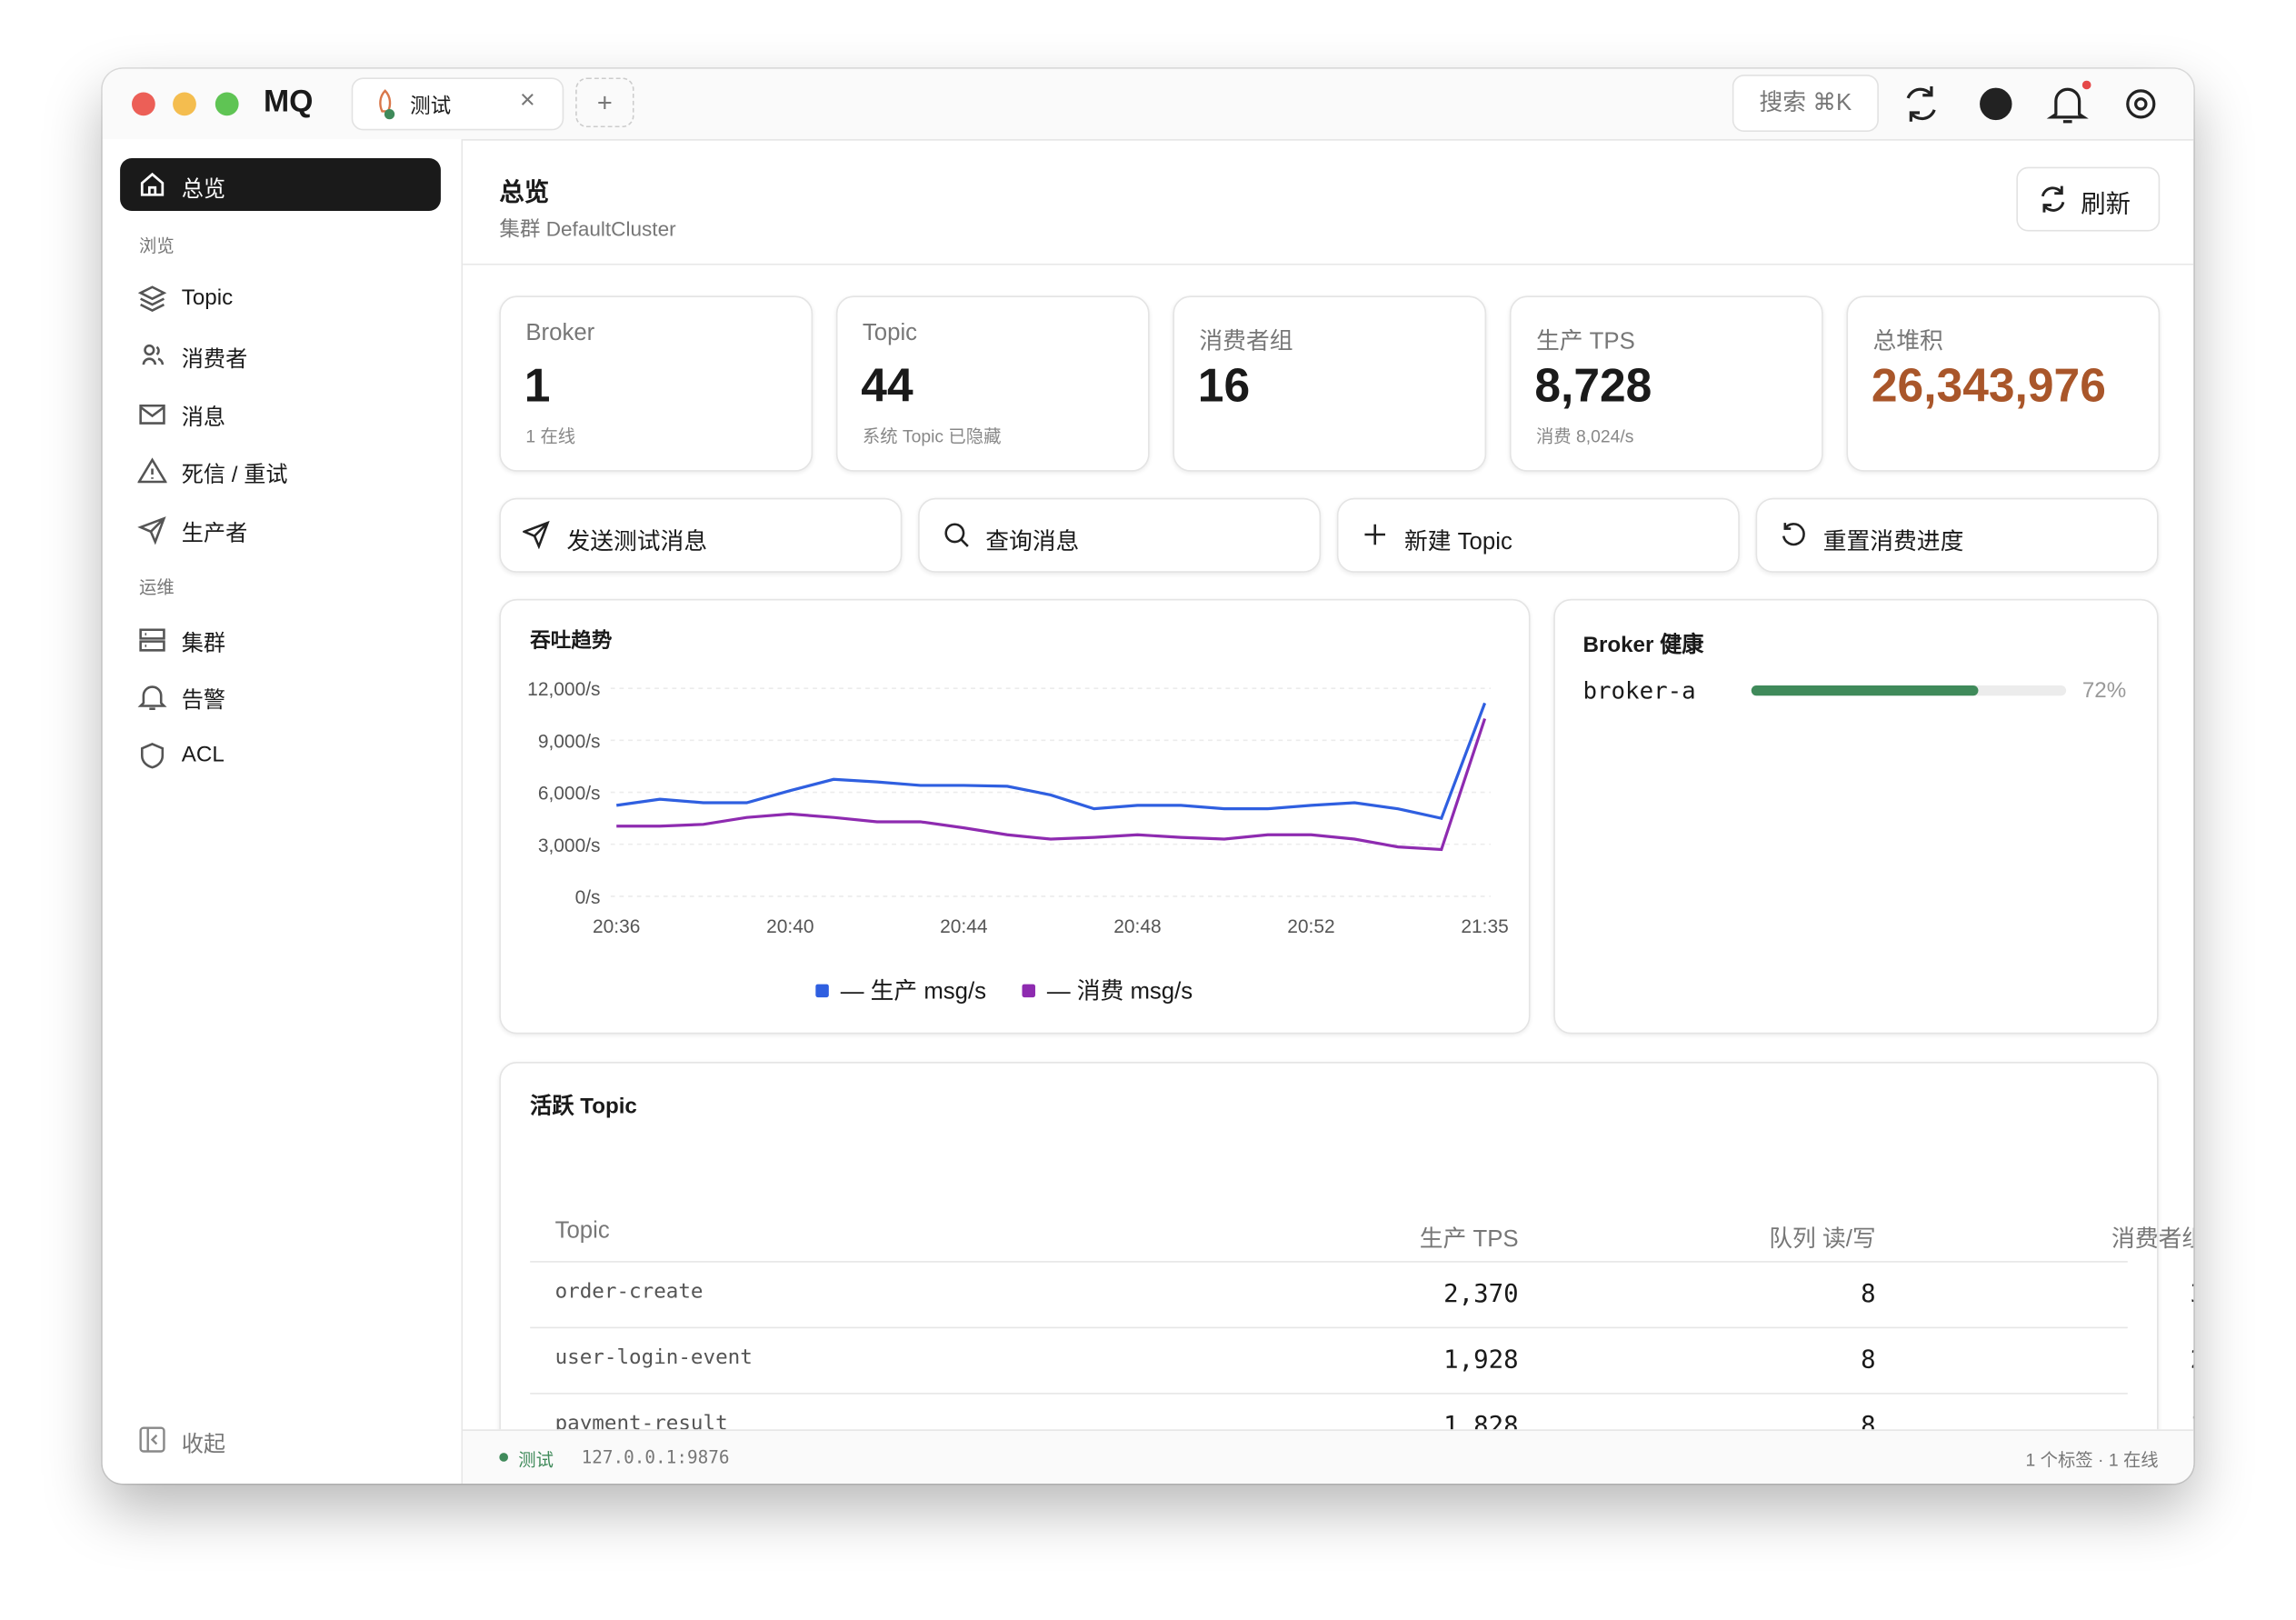 This screenshot has height=1620, width=2296. I want to click on topic-name: payment-result, so click(641, 1421).